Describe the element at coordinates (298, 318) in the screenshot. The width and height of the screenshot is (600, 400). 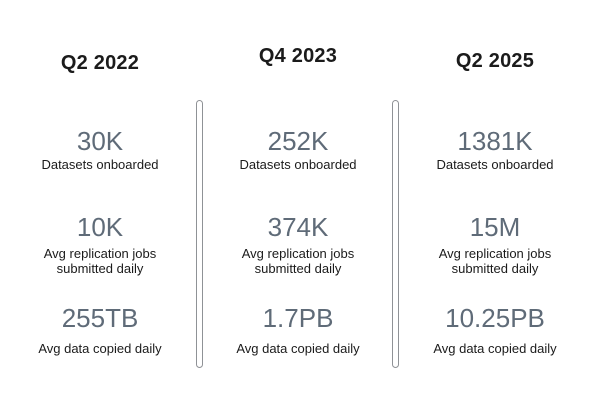
I see `stat-value: 1.7PB` at that location.